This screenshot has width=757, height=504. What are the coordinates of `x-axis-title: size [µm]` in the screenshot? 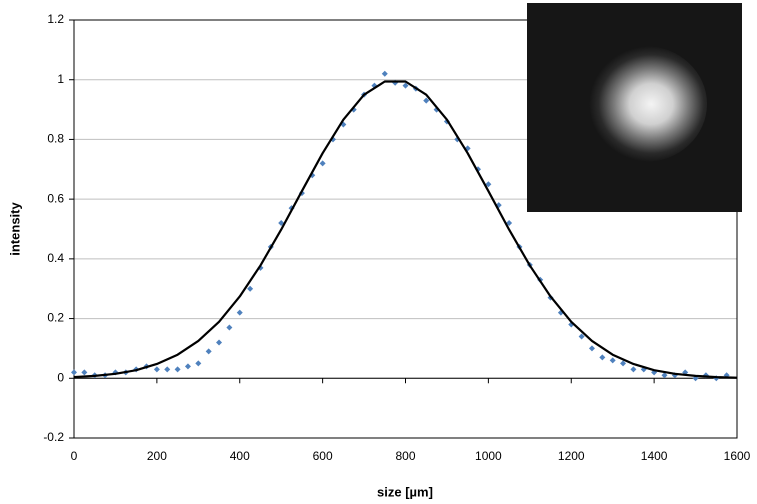 It's located at (405, 491).